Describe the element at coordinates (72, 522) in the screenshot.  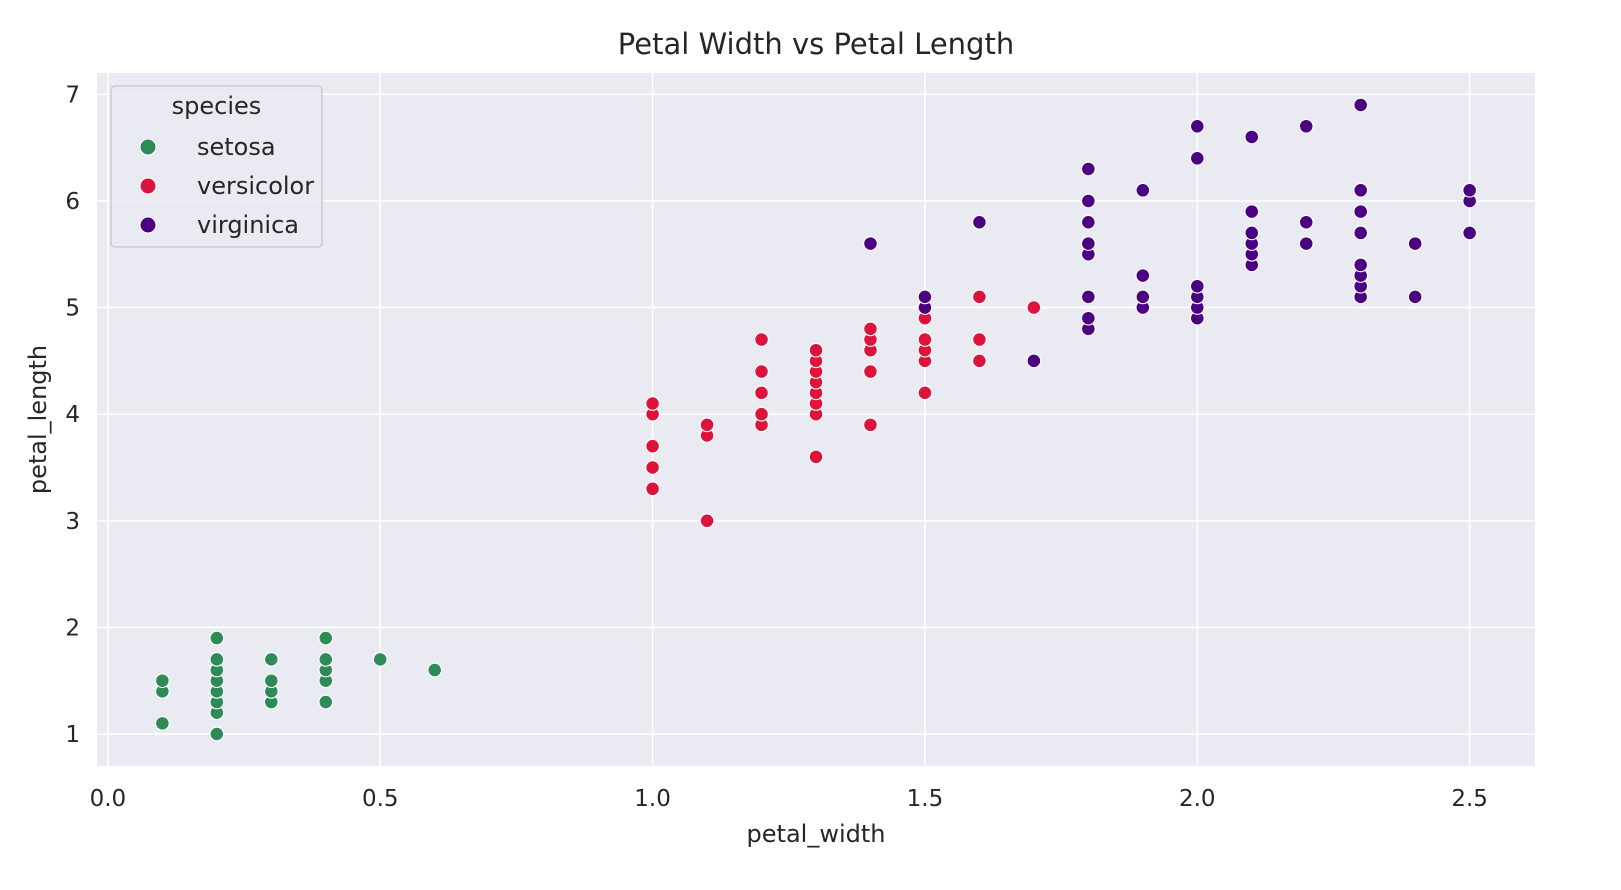
I see `y-tick-label: 3` at that location.